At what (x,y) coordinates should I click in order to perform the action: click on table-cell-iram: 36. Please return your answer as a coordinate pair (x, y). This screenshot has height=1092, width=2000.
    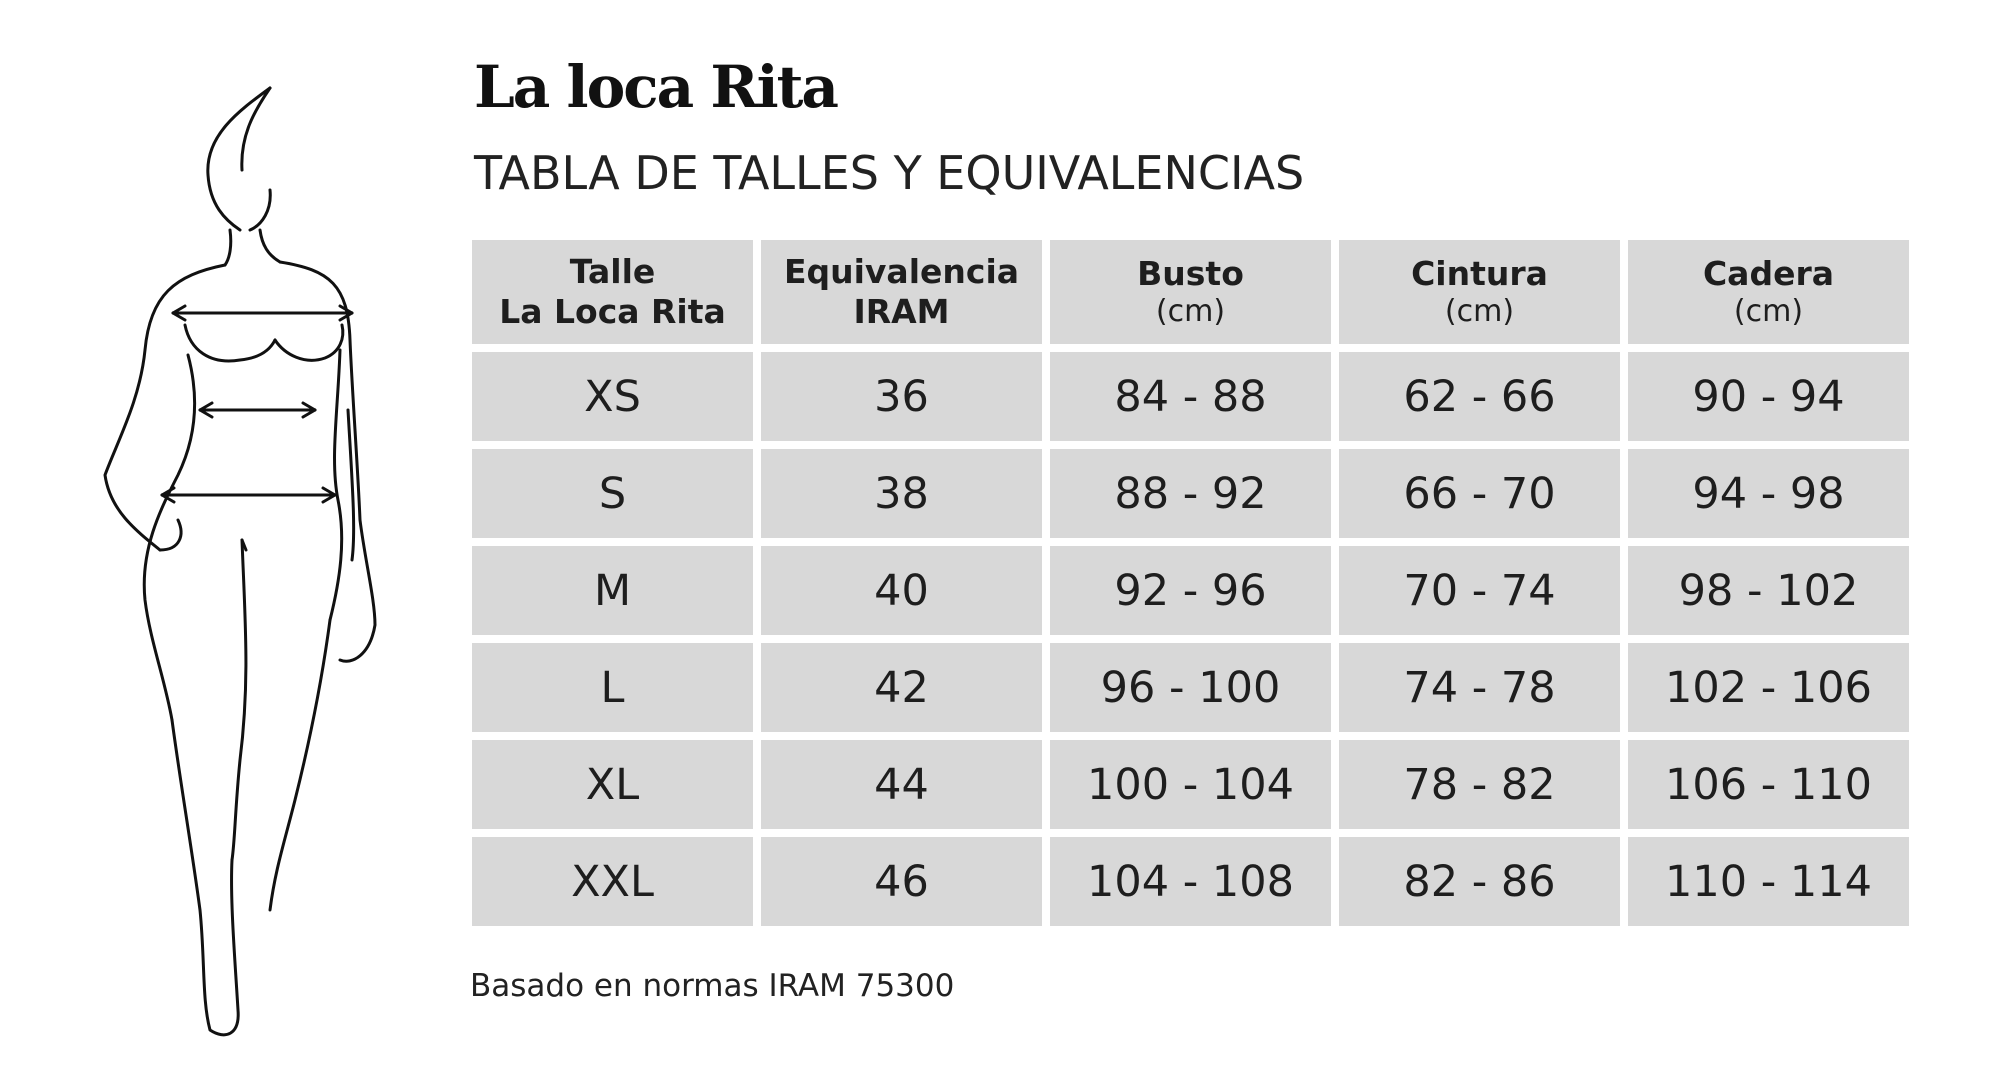
    Looking at the image, I should click on (901, 396).